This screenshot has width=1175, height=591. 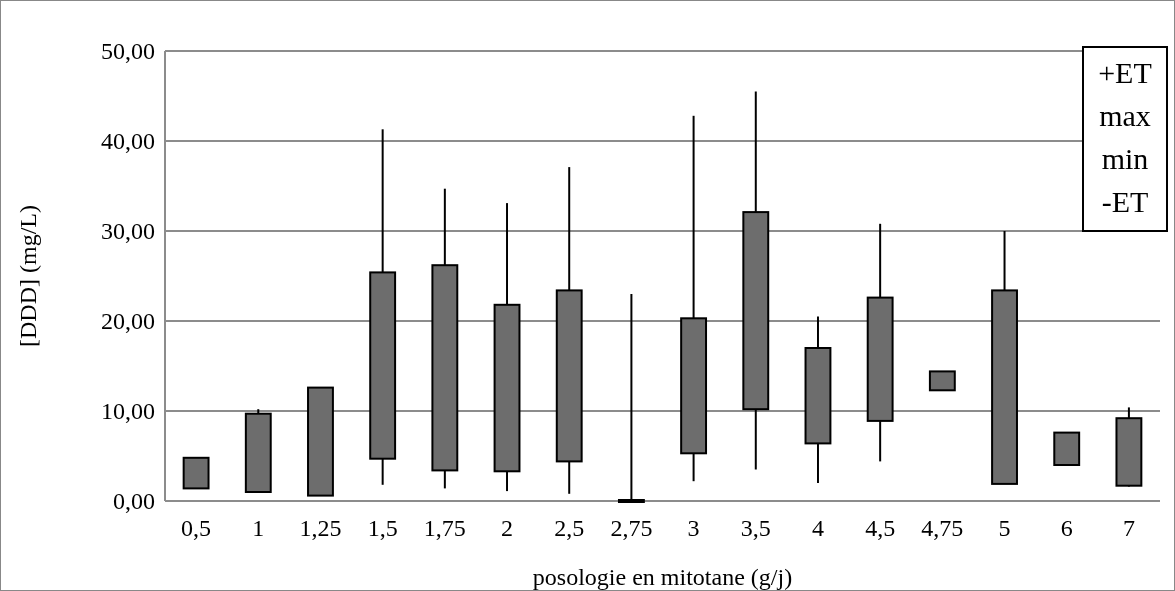 What do you see at coordinates (569, 528) in the screenshot?
I see `x-tick-label: 2,5` at bounding box center [569, 528].